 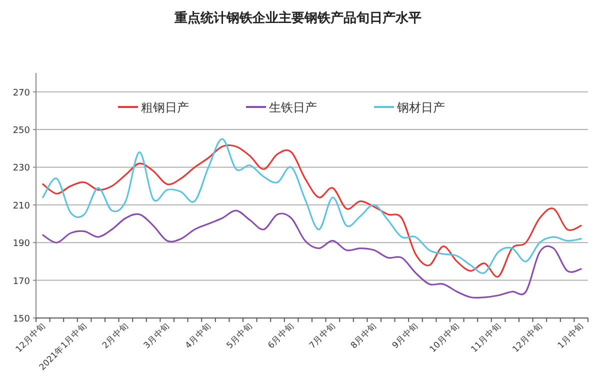 I want to click on legend-label: 钢材日产, so click(x=420, y=107).